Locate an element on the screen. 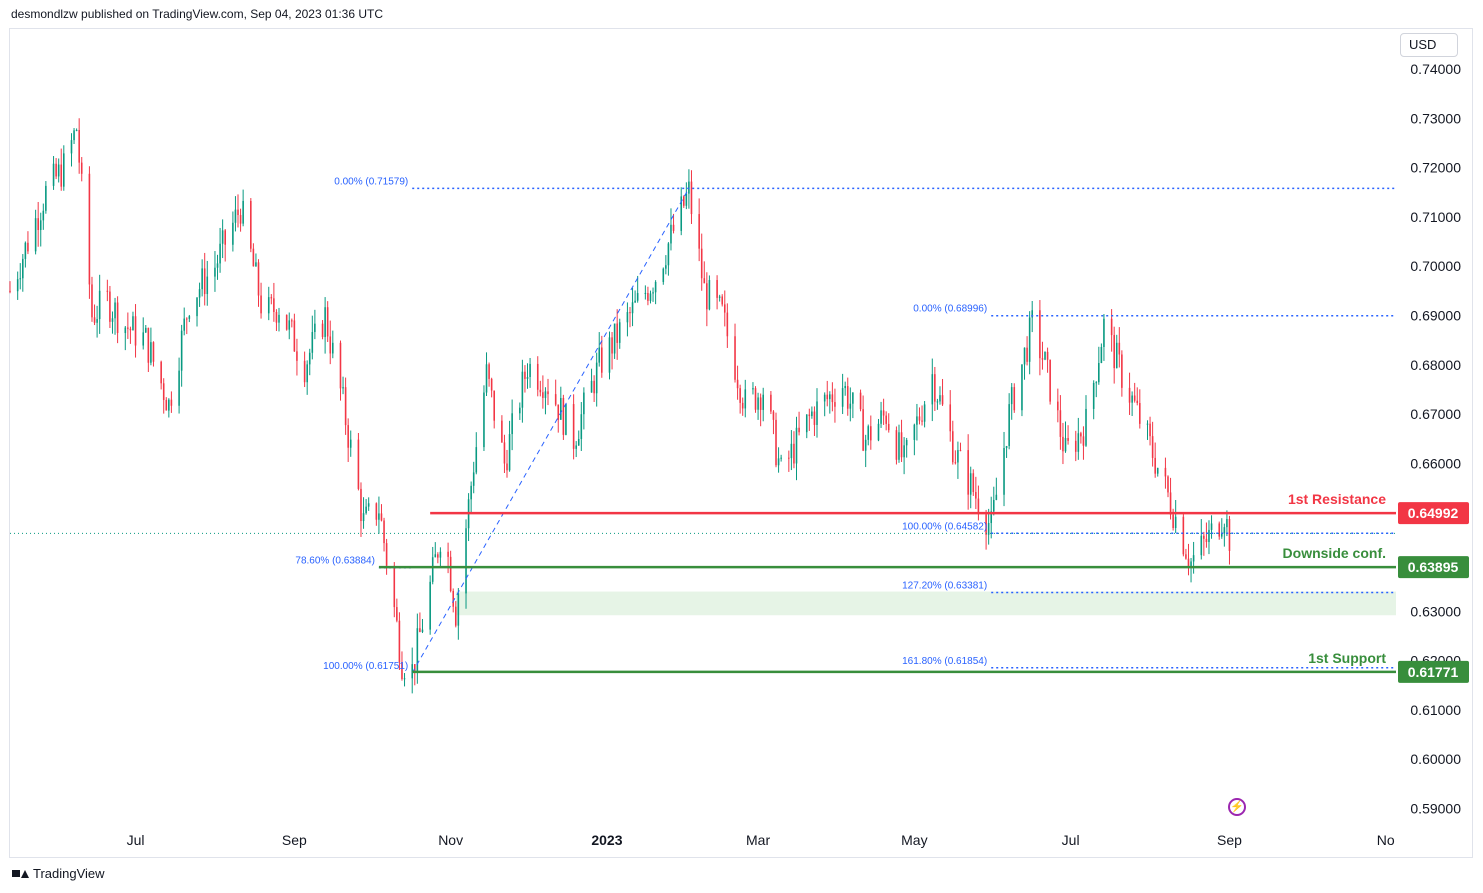 The width and height of the screenshot is (1483, 893). y-axis-tick-label: 0.69000 is located at coordinates (1435, 316).